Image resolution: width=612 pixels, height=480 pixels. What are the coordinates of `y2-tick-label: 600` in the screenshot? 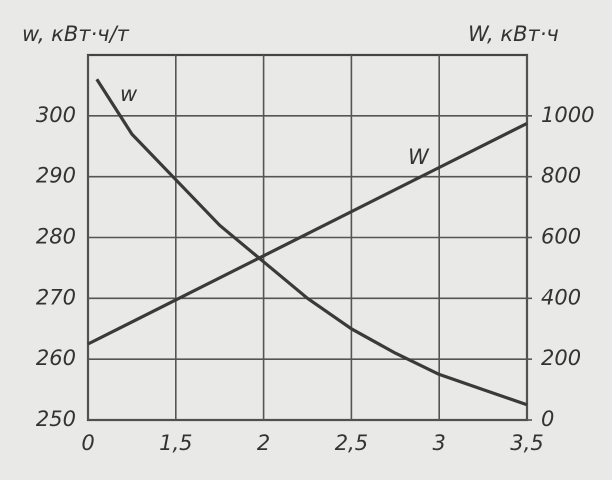 It's located at (561, 237).